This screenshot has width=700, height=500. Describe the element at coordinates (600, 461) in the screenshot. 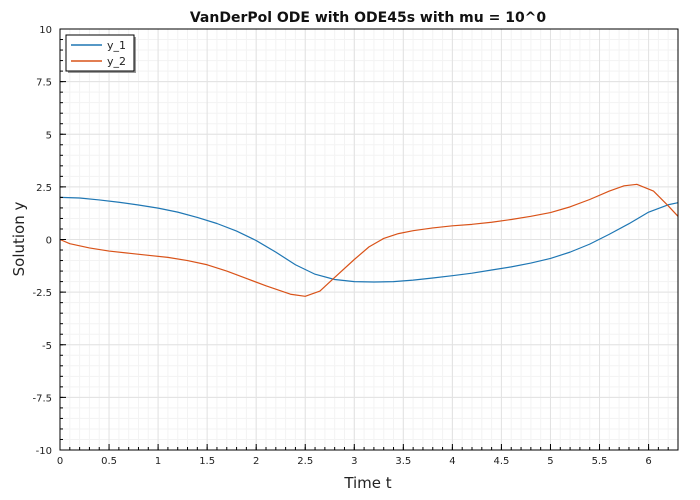

I see `x-tick-label: 5.5` at that location.